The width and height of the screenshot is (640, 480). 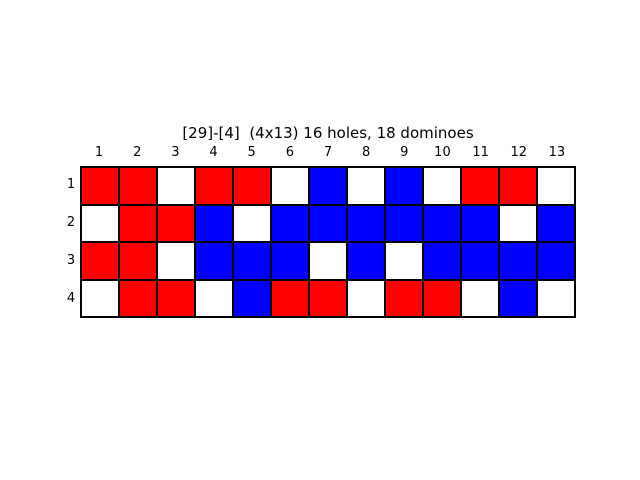 I want to click on row-label: 1, so click(x=71, y=184).